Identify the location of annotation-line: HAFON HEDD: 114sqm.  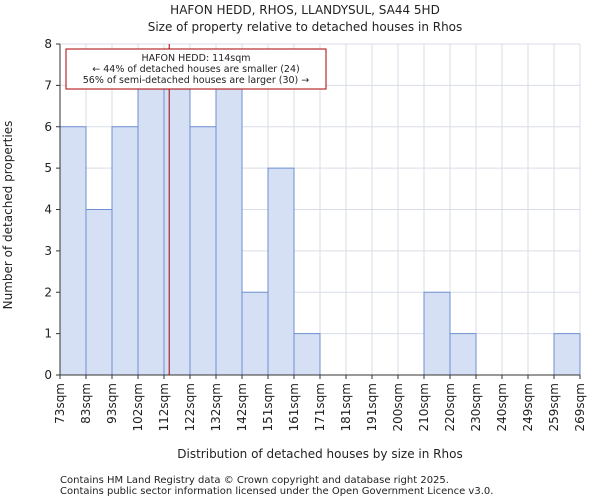
(195, 58).